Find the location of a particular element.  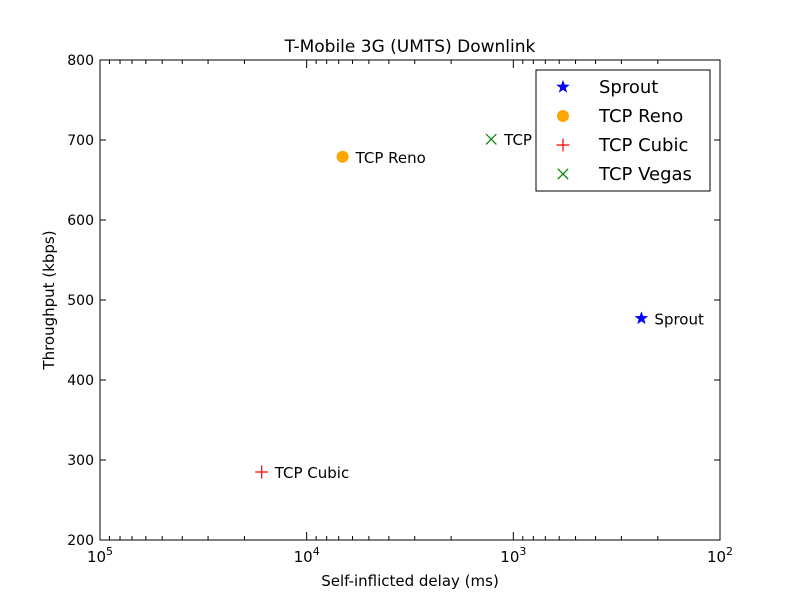

x-axis-label: Self-inflicted delay (ms) is located at coordinates (410, 581).